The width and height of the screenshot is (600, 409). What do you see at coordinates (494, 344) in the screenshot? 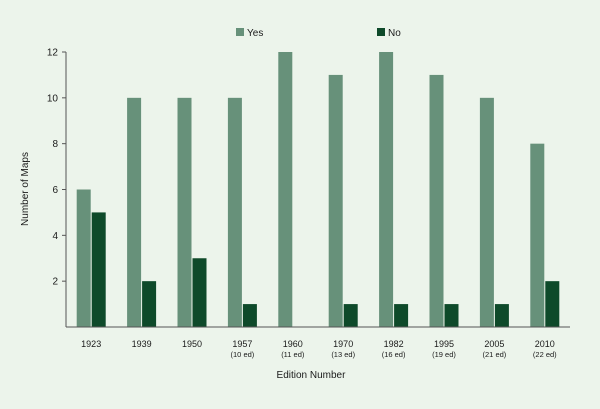
I see `x-tick-label: 2005` at bounding box center [494, 344].